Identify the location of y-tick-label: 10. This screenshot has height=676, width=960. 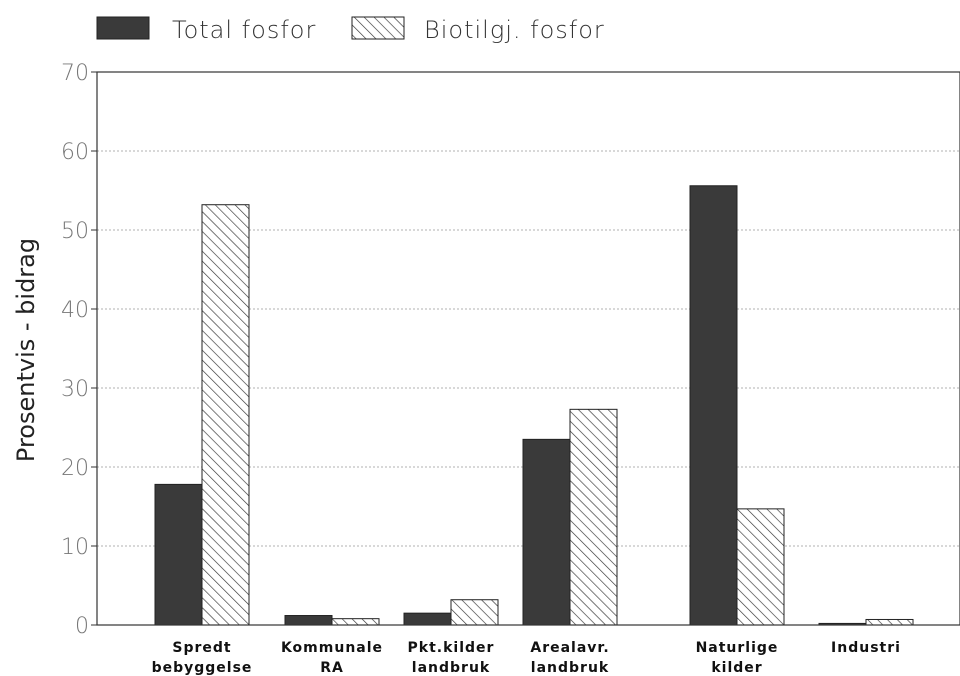
(75, 547).